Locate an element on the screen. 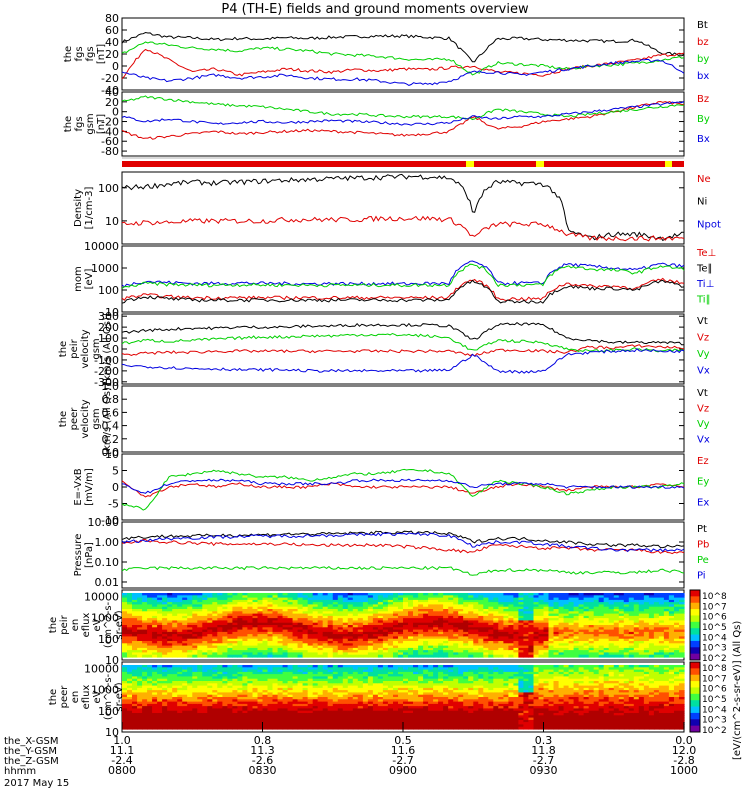 Image resolution: width=750 pixels, height=800 pixels. y-tick-label: 10.00 is located at coordinates (104, 522).